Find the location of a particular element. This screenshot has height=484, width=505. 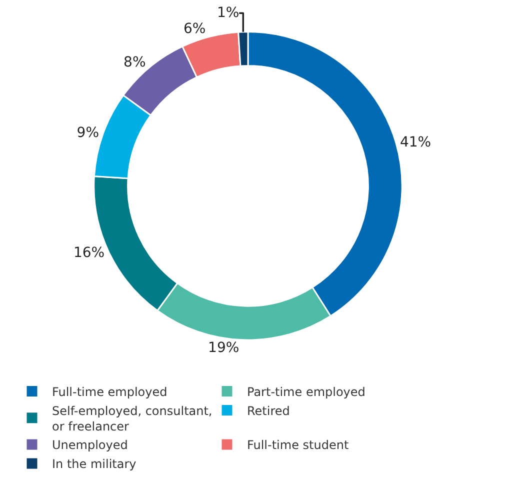

data-label: 41% is located at coordinates (416, 142).